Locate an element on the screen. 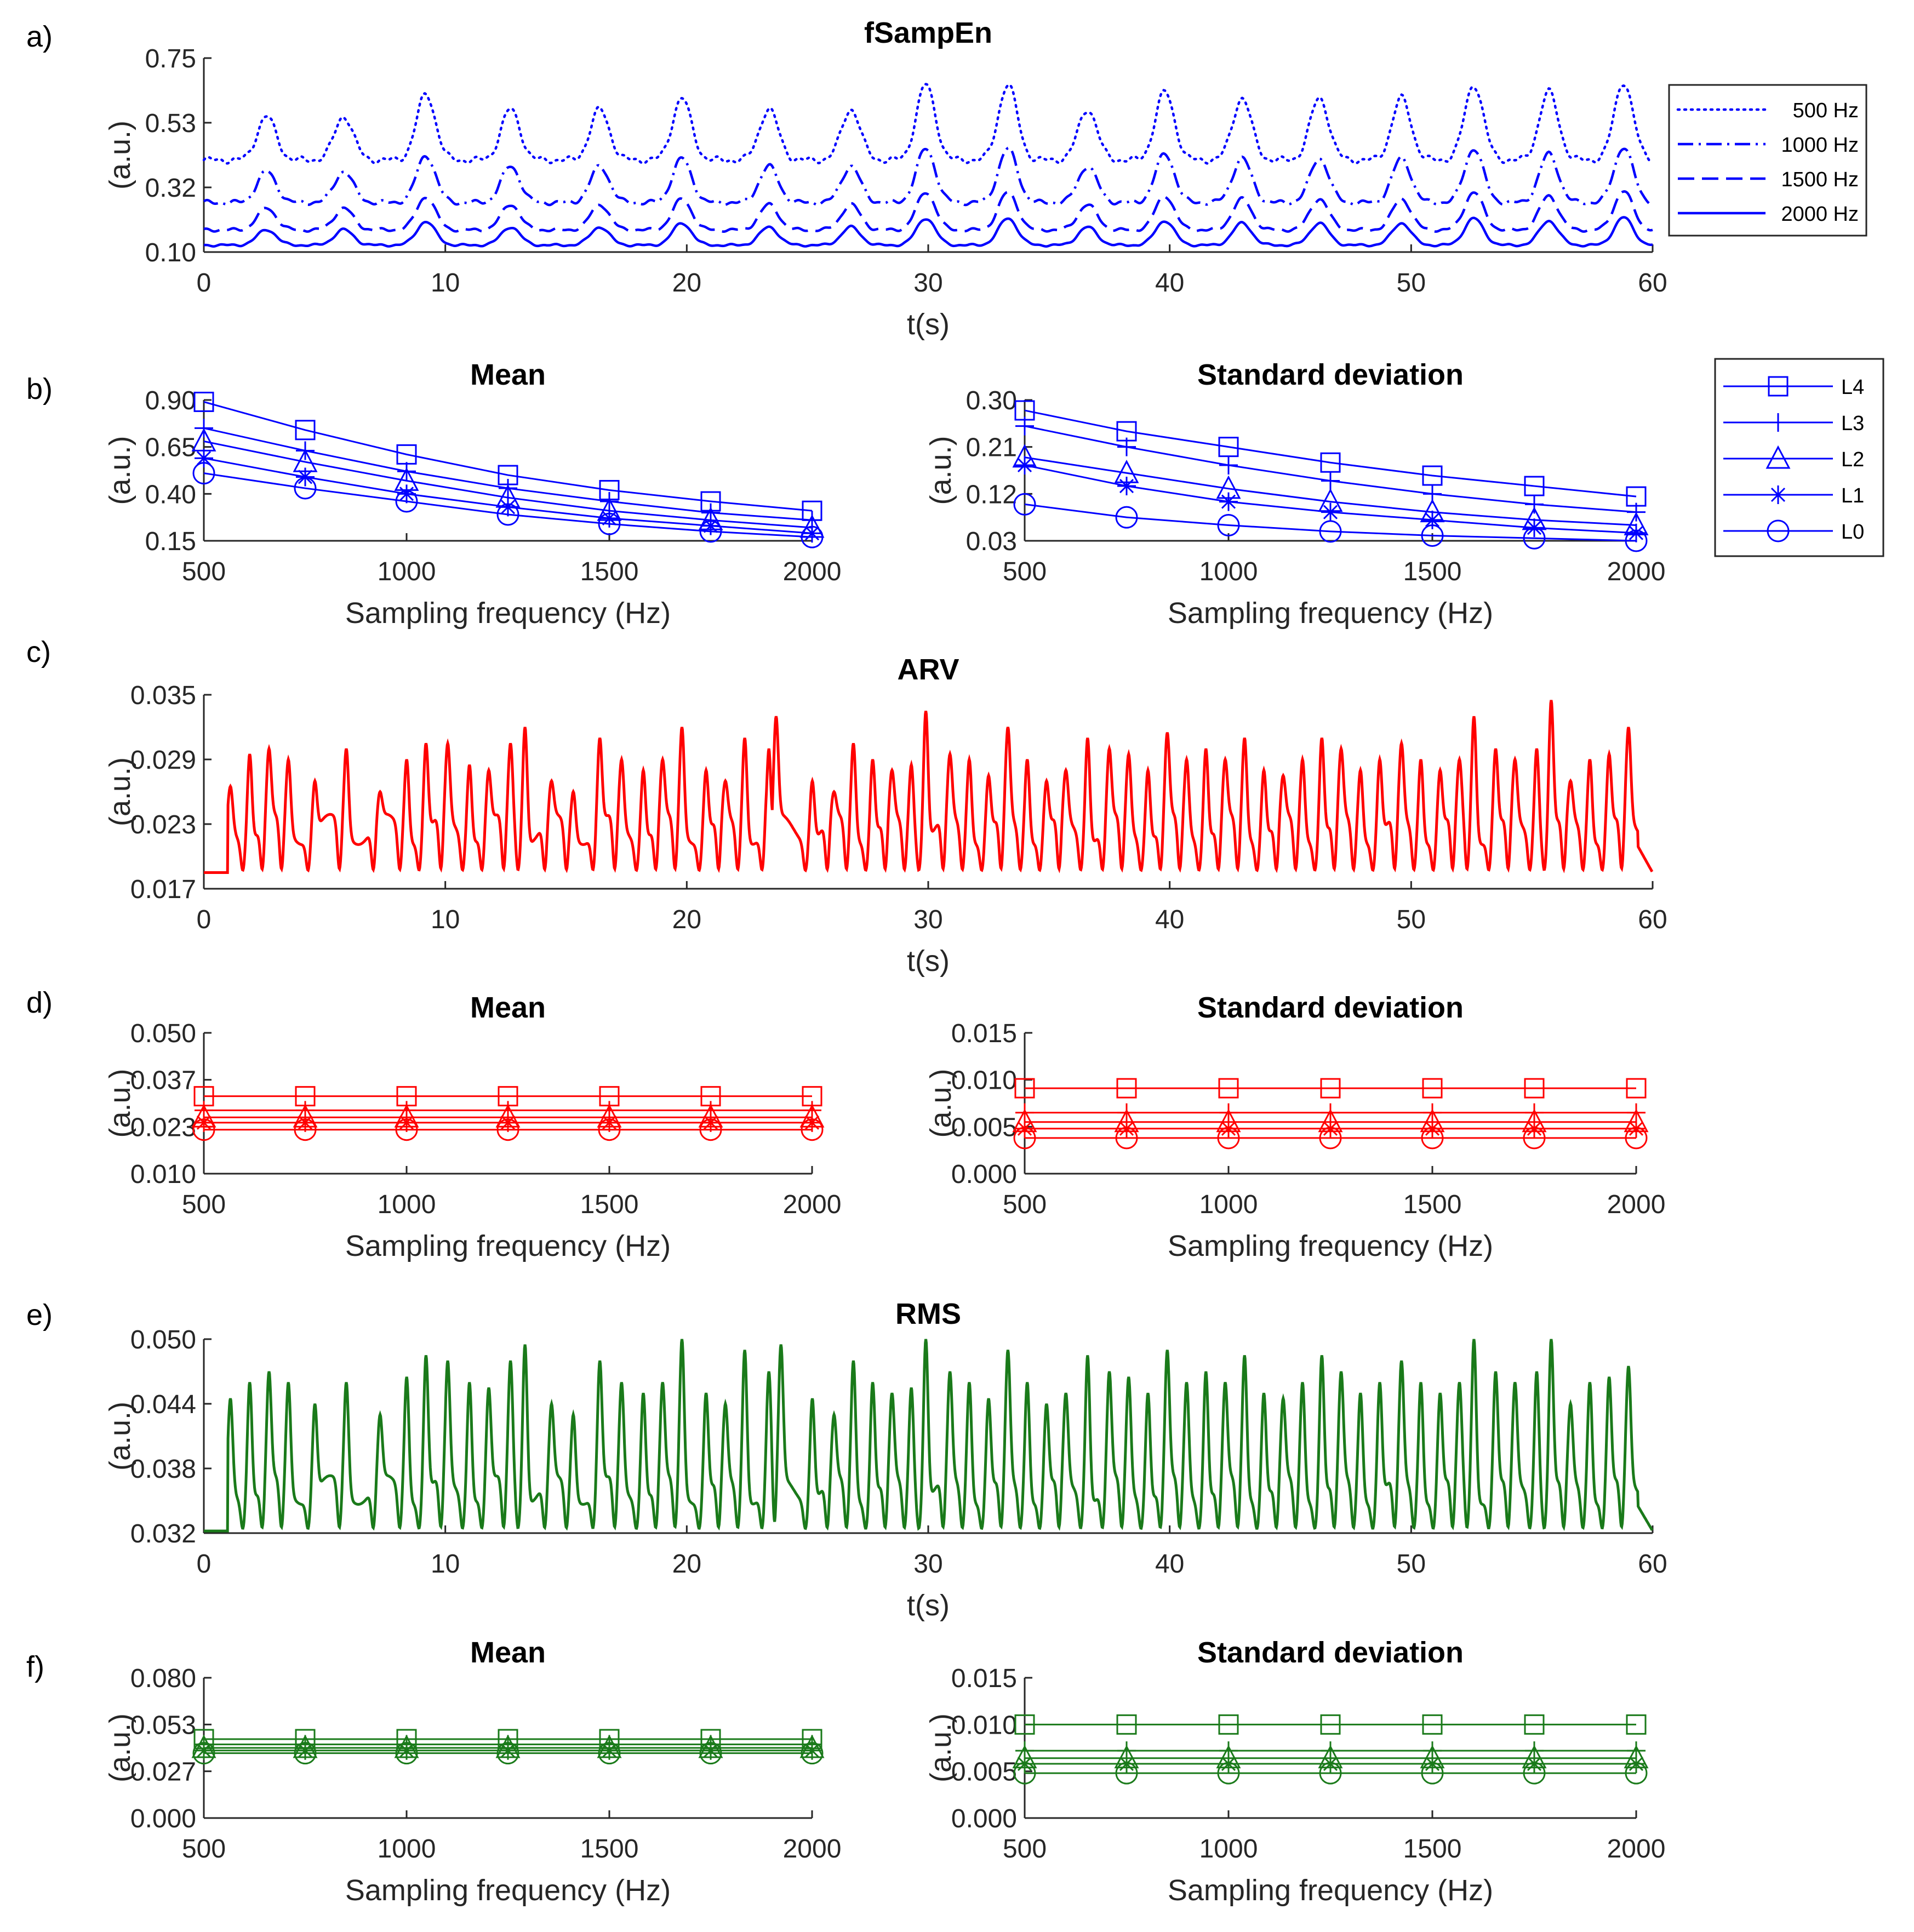 The image size is (1914, 1932). x-tick-label: 30 is located at coordinates (927, 1564).